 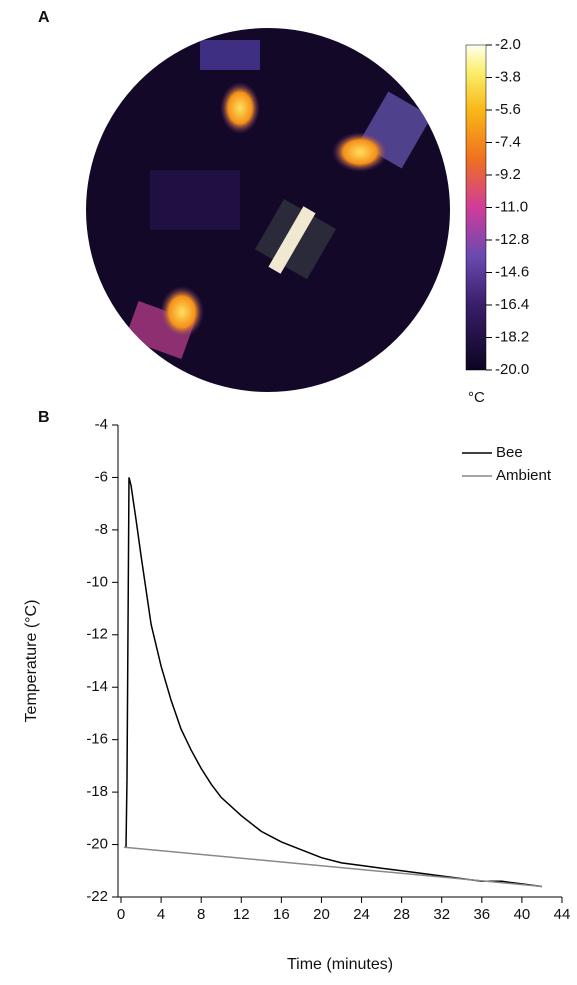 I want to click on x-tick-label: 36, so click(x=481, y=914).